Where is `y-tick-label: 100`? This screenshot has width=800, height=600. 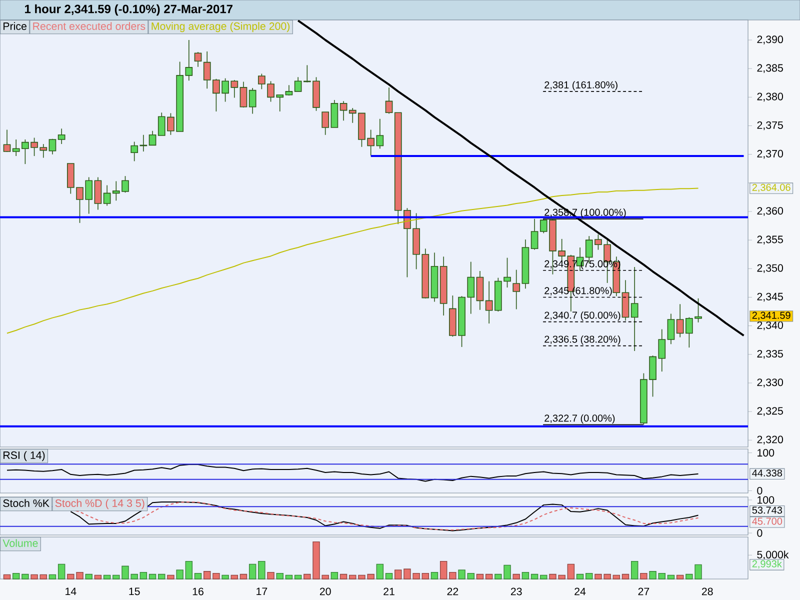
y-tick-label: 100 is located at coordinates (766, 453).